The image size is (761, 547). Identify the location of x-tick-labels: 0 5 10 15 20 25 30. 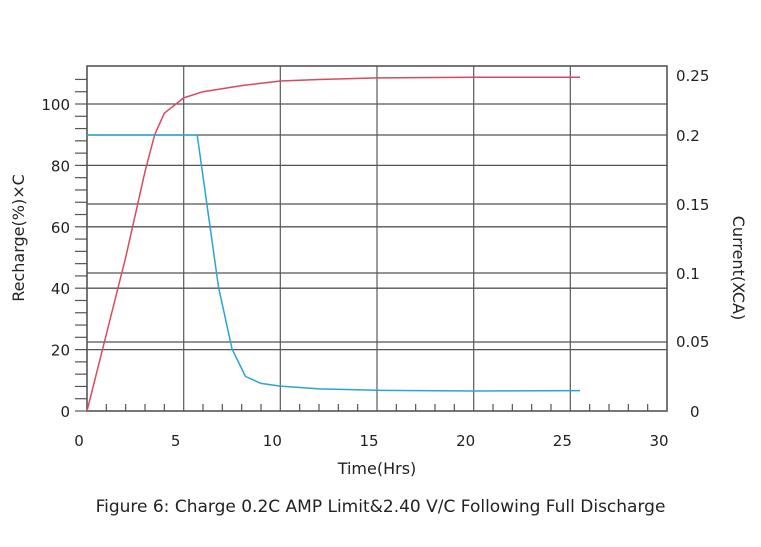
(371, 441).